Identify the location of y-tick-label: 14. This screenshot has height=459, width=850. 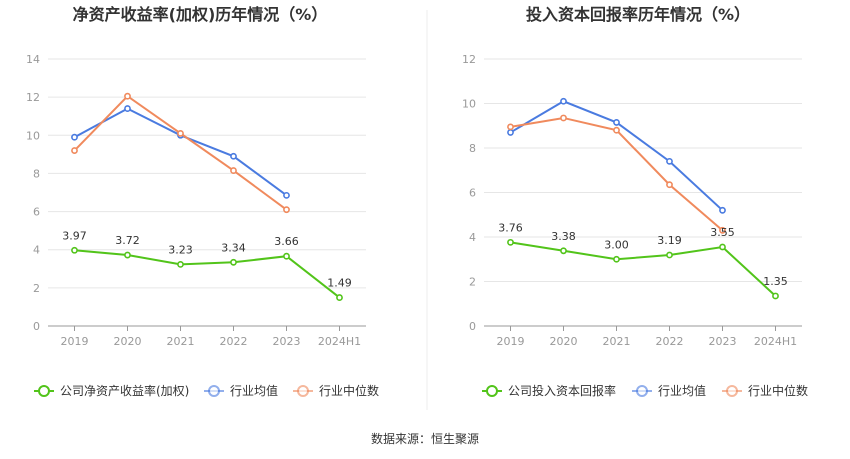
(33, 59).